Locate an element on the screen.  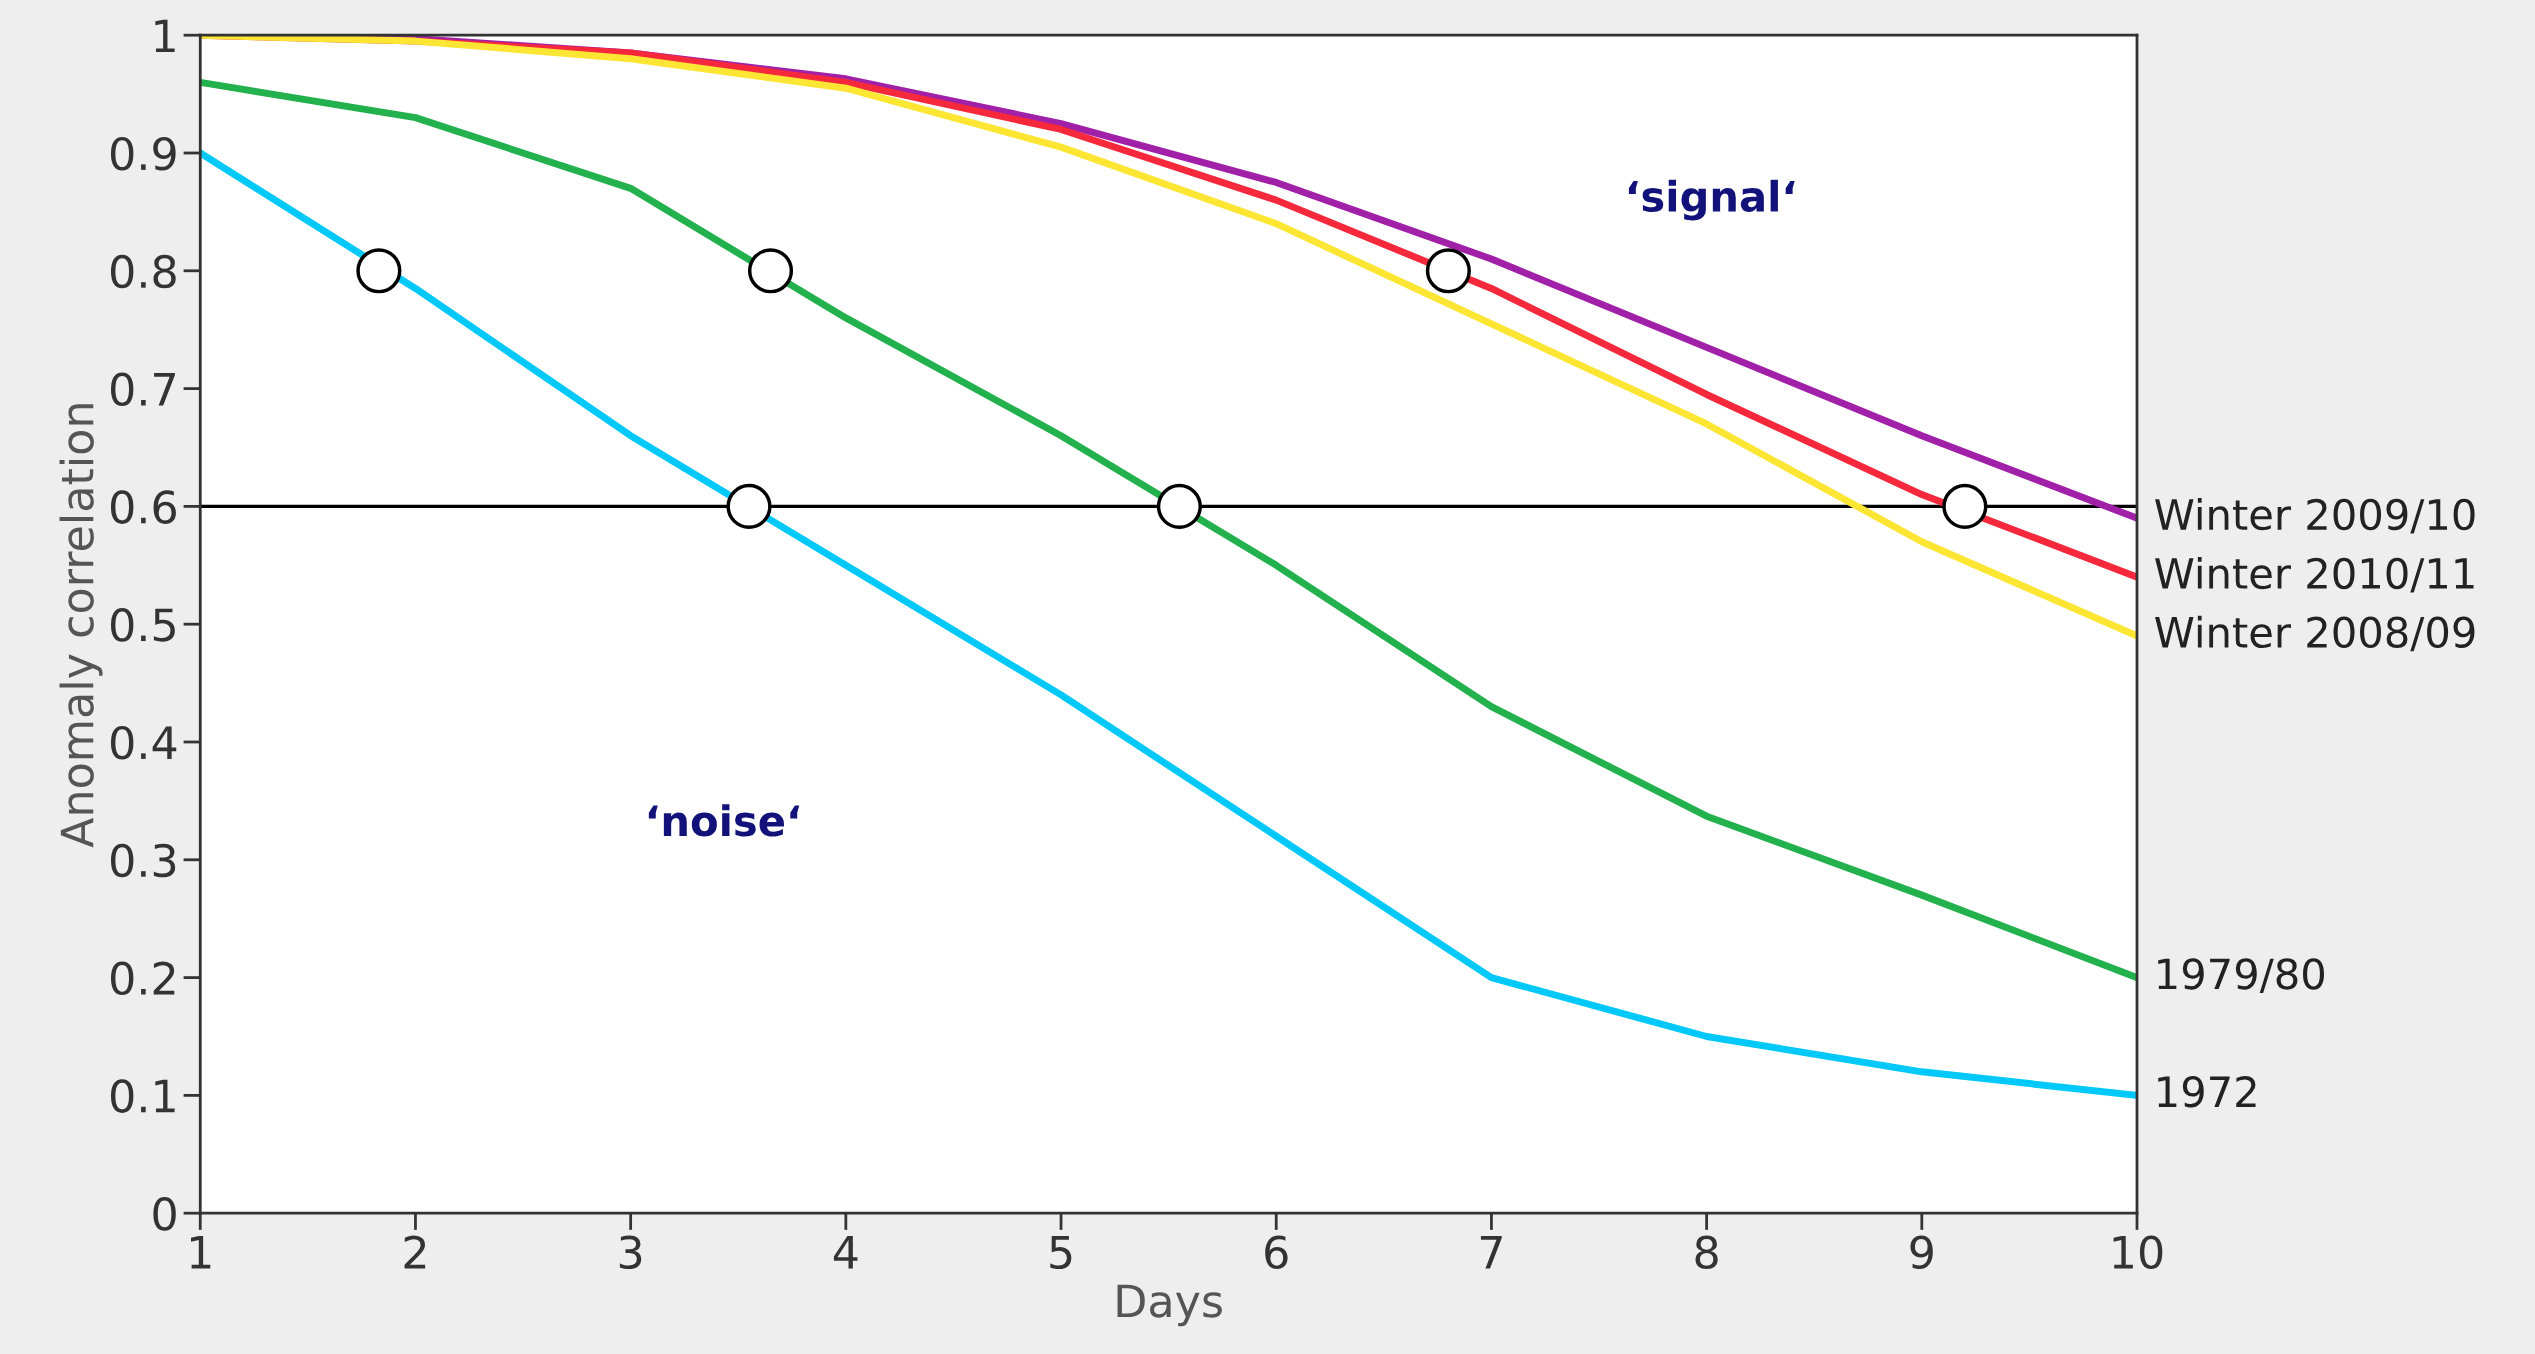
series-label: 1979/80 is located at coordinates (2241, 975).